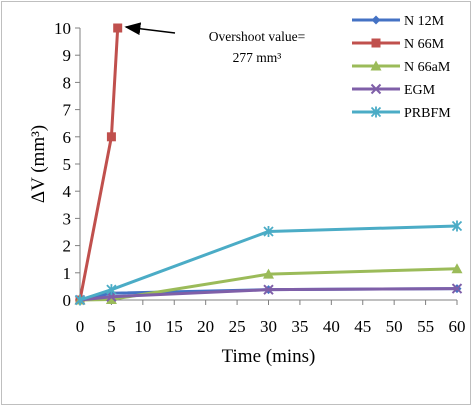  Describe the element at coordinates (269, 356) in the screenshot. I see `x-axis-title: Time (mins)` at that location.